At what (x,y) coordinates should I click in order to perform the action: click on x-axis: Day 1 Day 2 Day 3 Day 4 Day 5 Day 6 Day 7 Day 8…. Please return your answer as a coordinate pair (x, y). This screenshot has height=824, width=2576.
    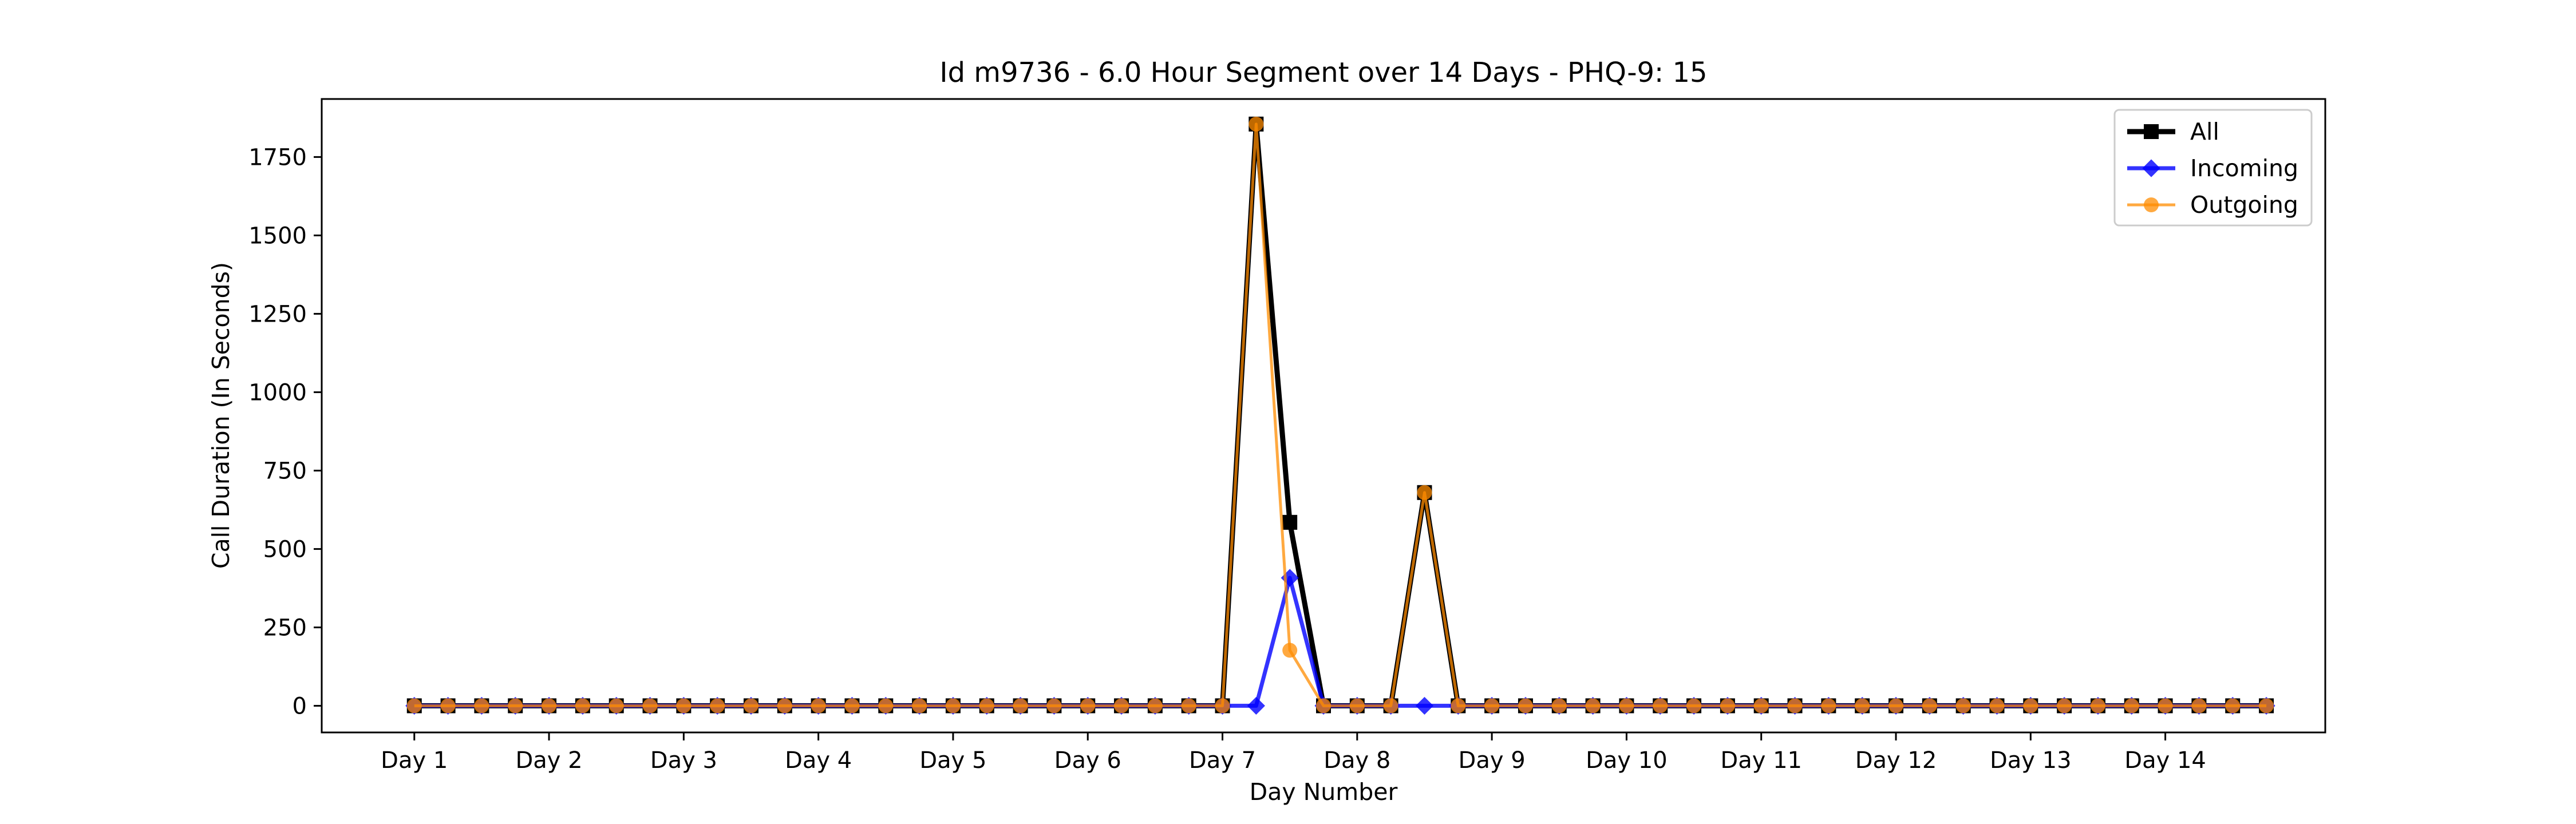
    Looking at the image, I should click on (1293, 753).